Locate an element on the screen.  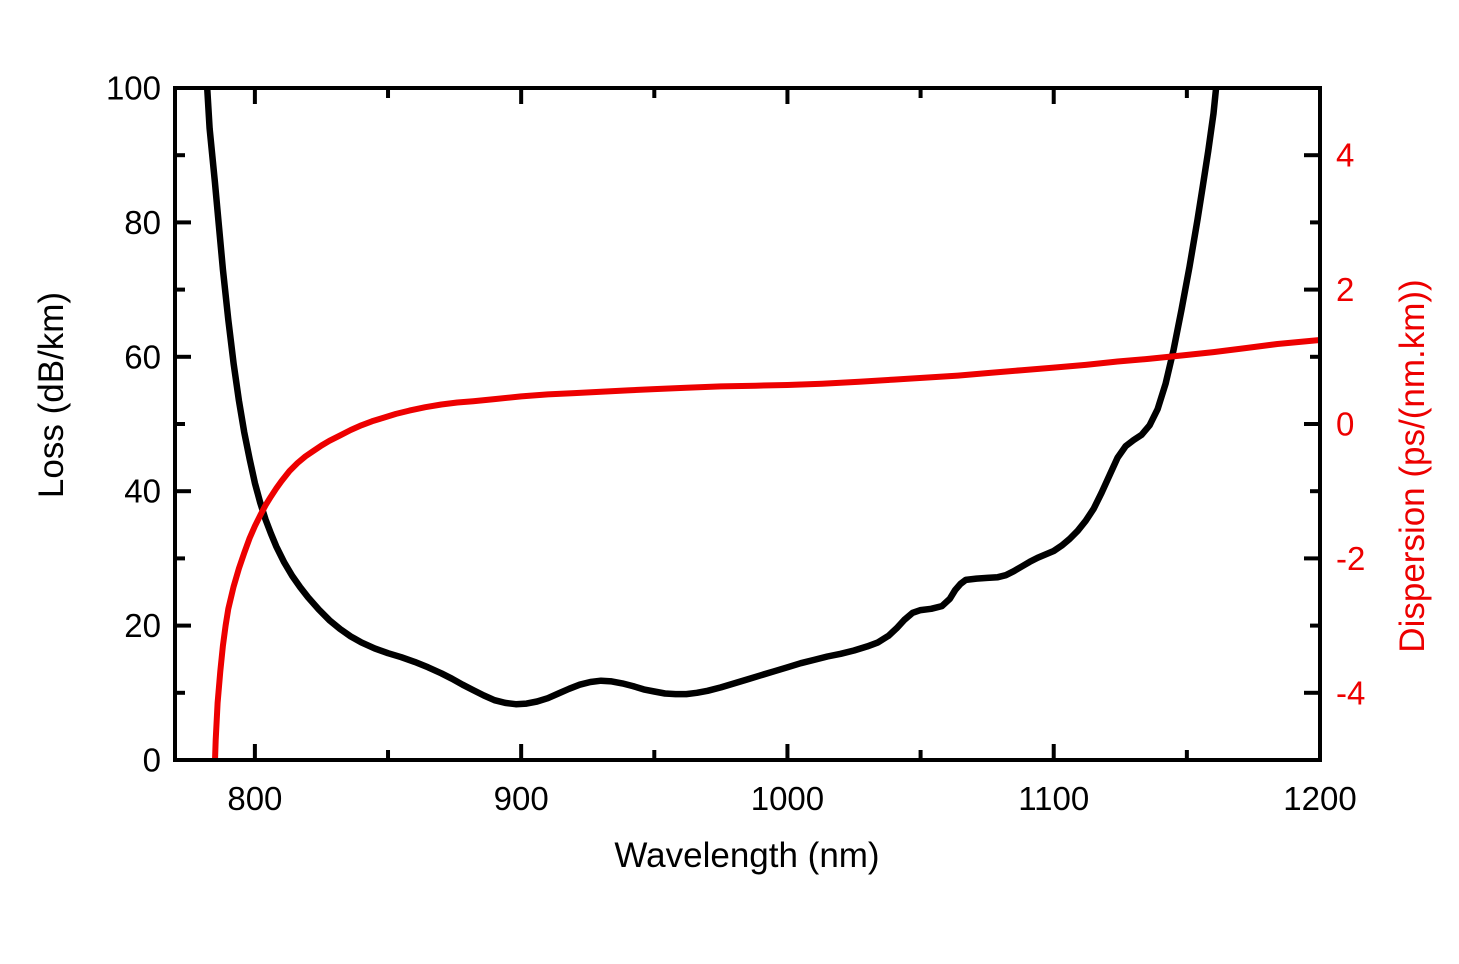
y-left-tick-label: 20 is located at coordinates (142, 625).